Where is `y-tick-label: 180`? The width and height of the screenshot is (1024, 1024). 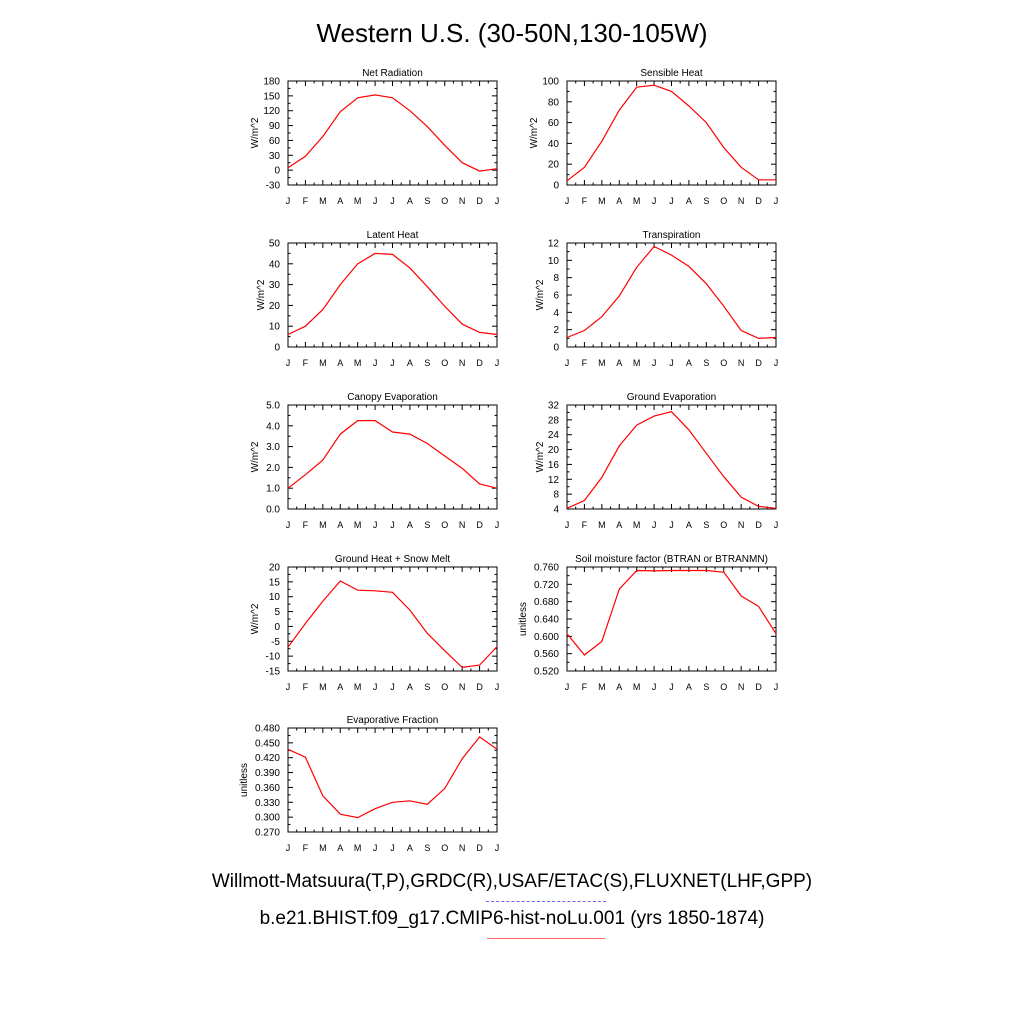
y-tick-label: 180 is located at coordinates (271, 82).